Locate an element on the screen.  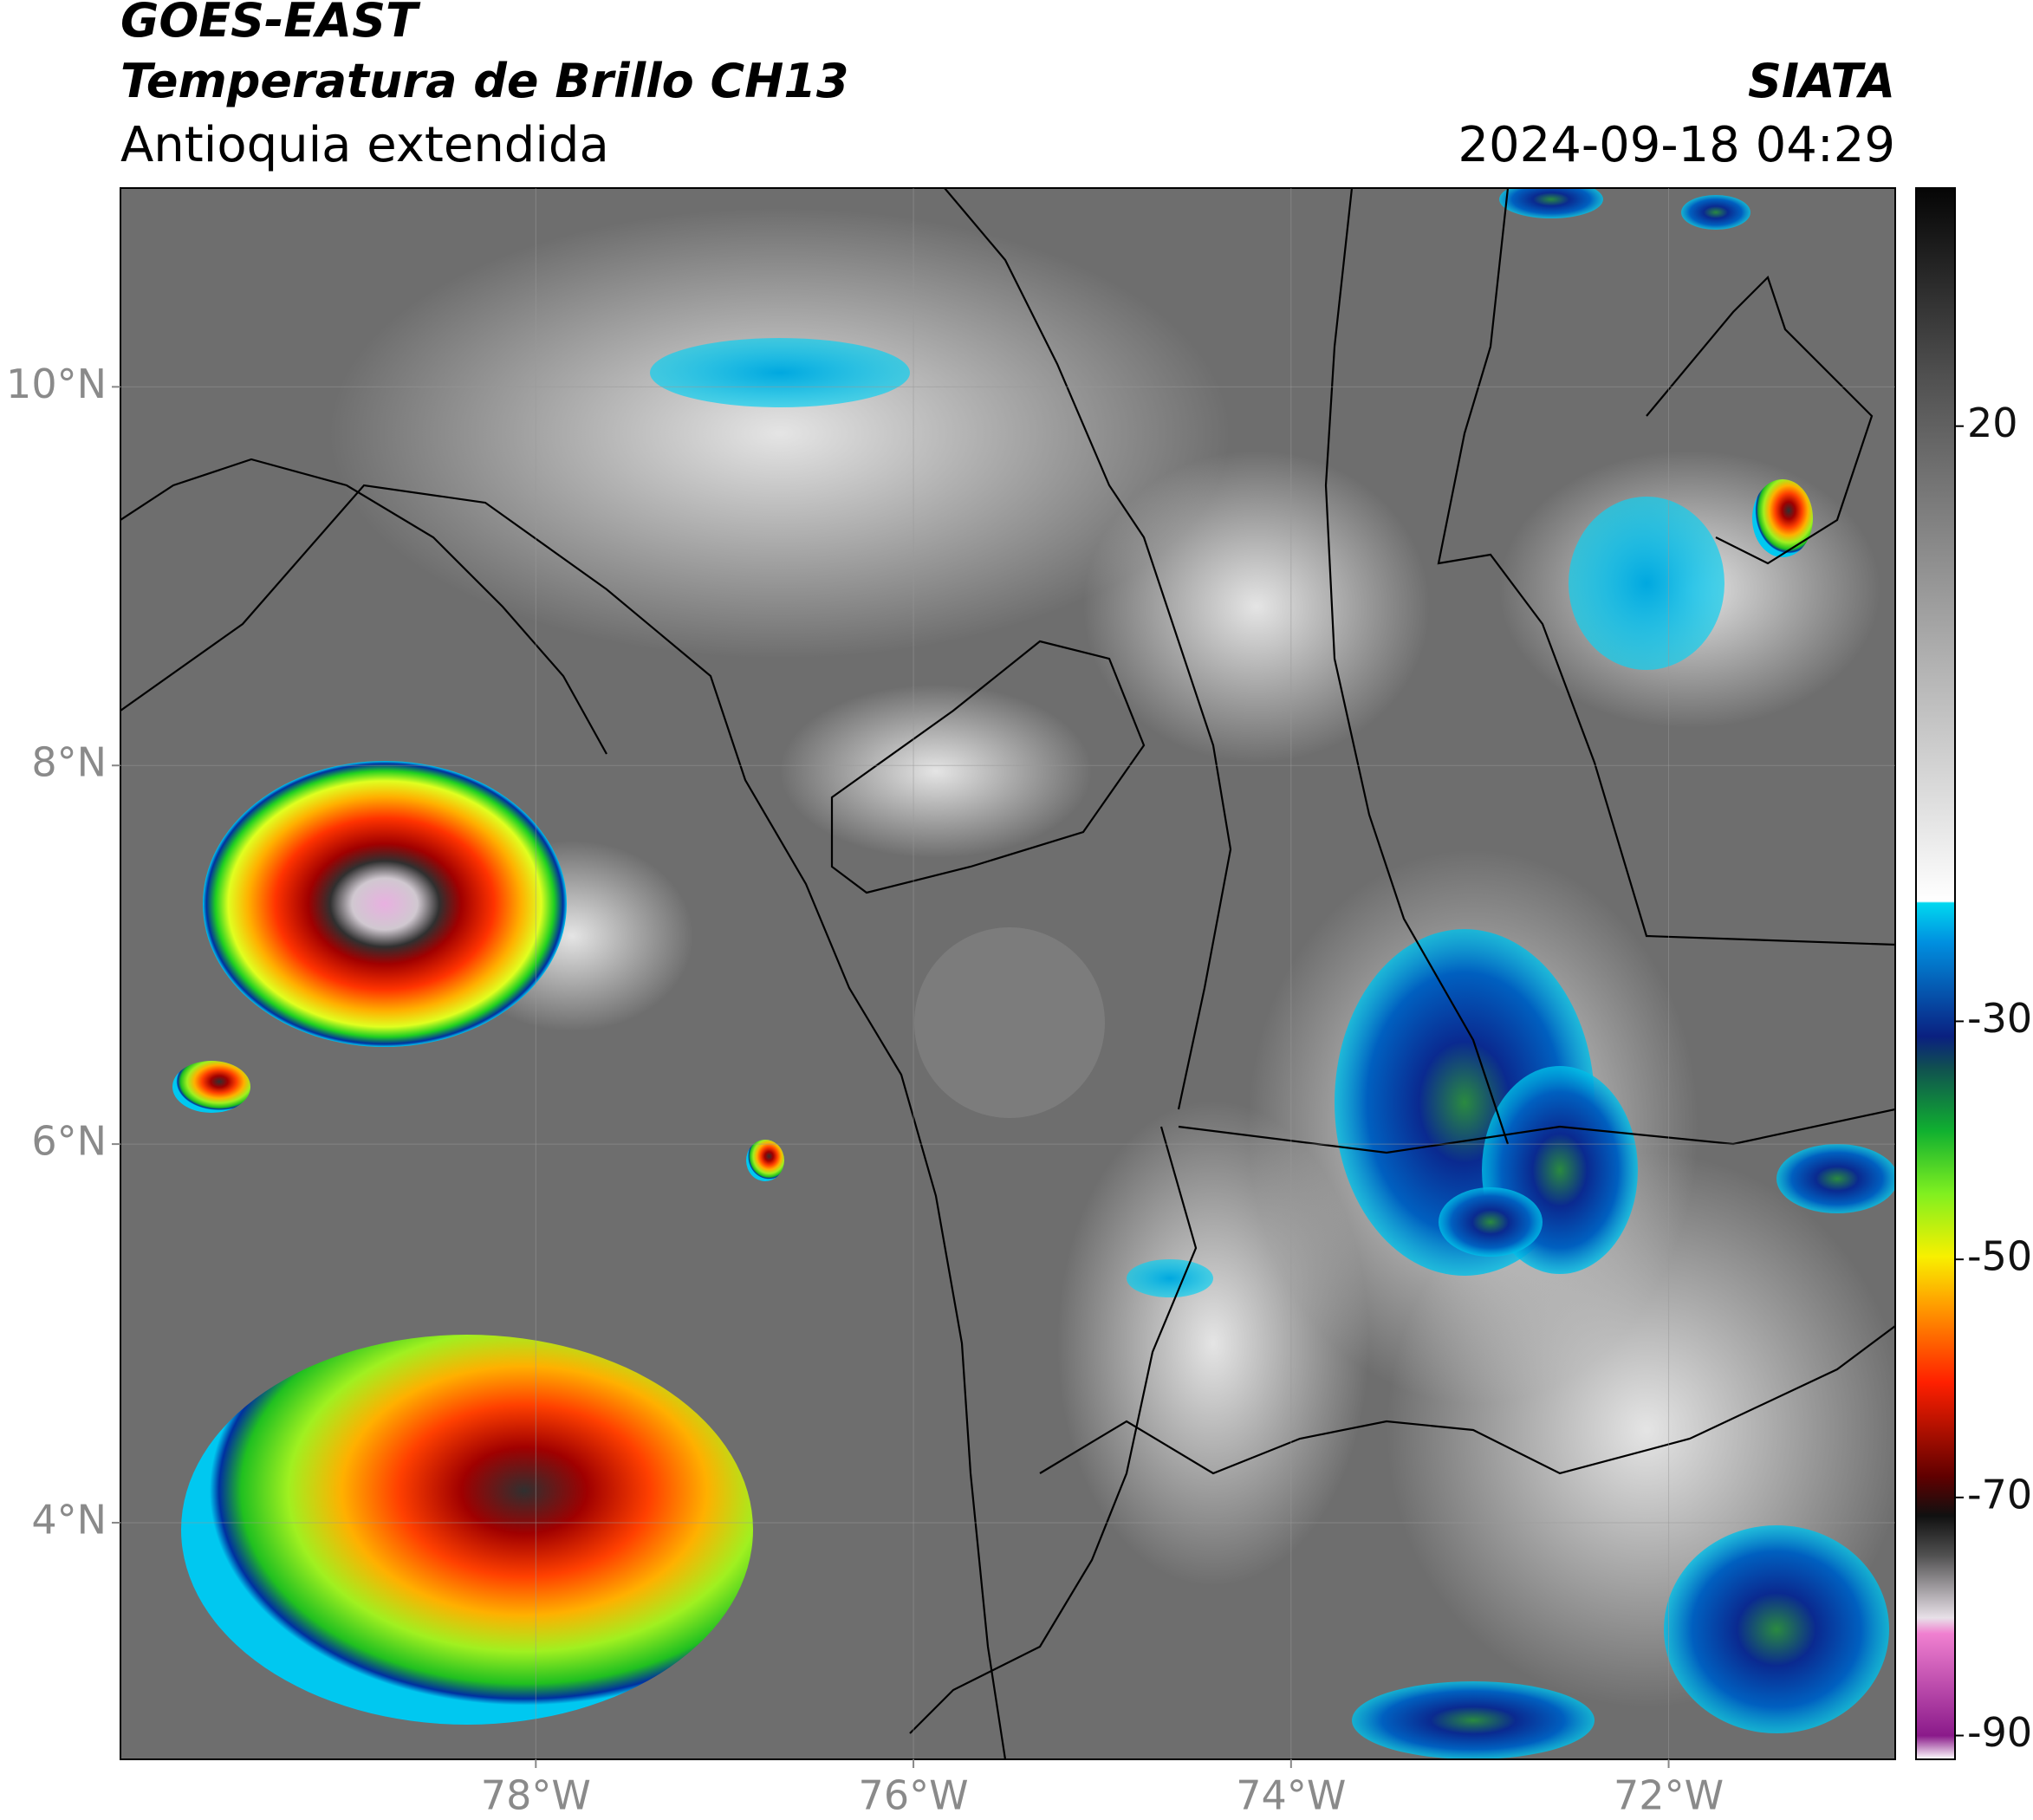
colorbar-tick-label: 20 is located at coordinates (1992, 423).